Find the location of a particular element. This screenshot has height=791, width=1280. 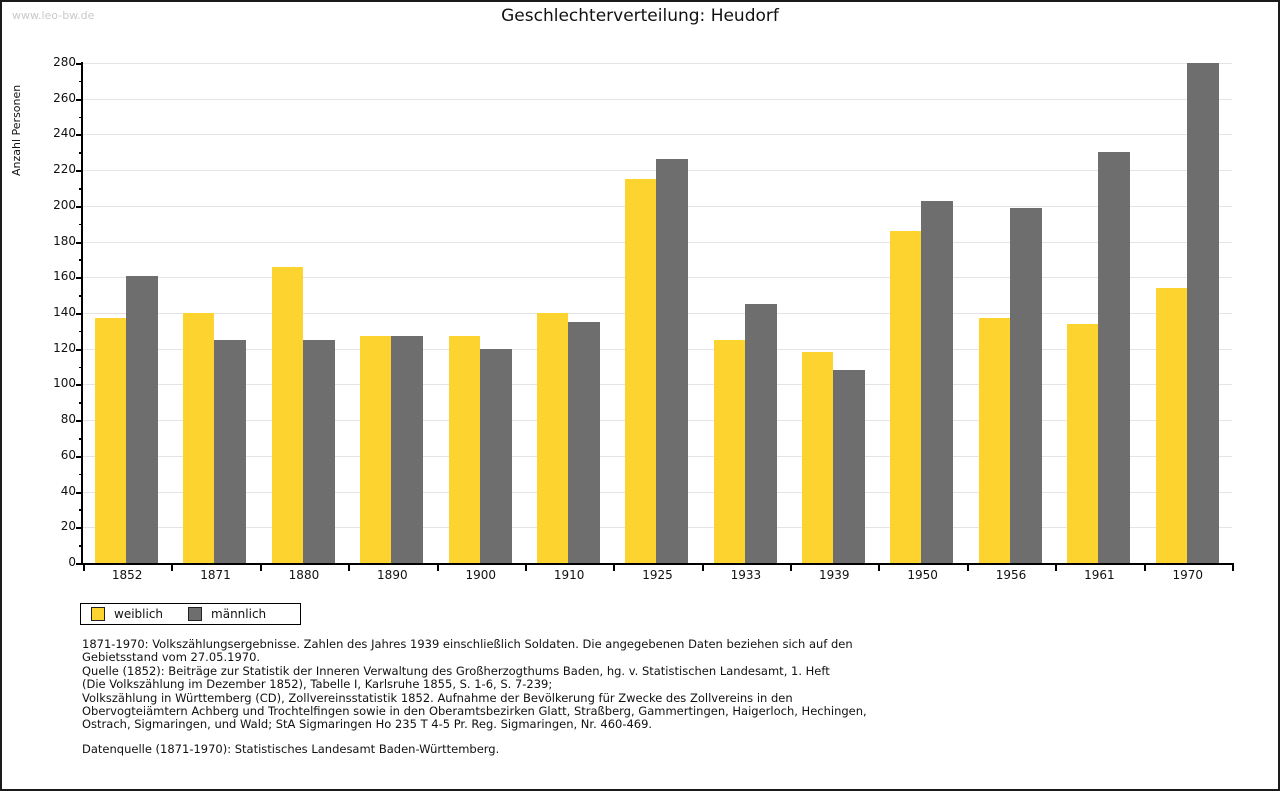

y-tick-label-180: 180 is located at coordinates (64, 240).